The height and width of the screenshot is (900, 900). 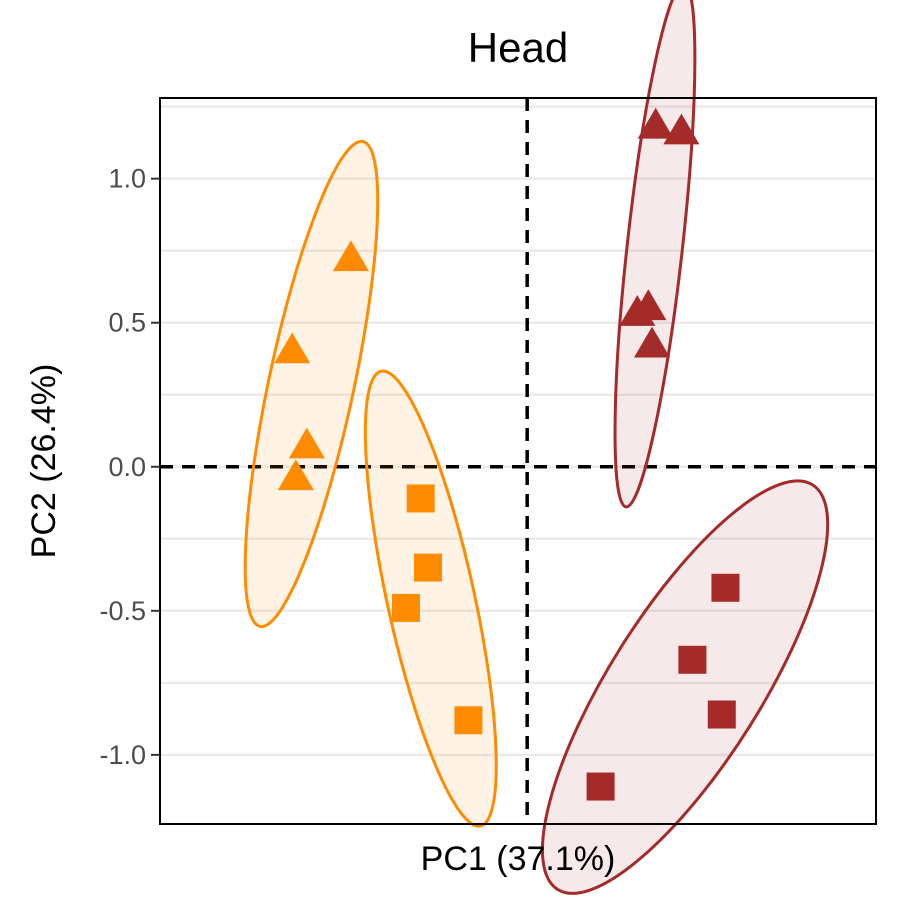 I want to click on chart-title: Head, so click(x=518, y=47).